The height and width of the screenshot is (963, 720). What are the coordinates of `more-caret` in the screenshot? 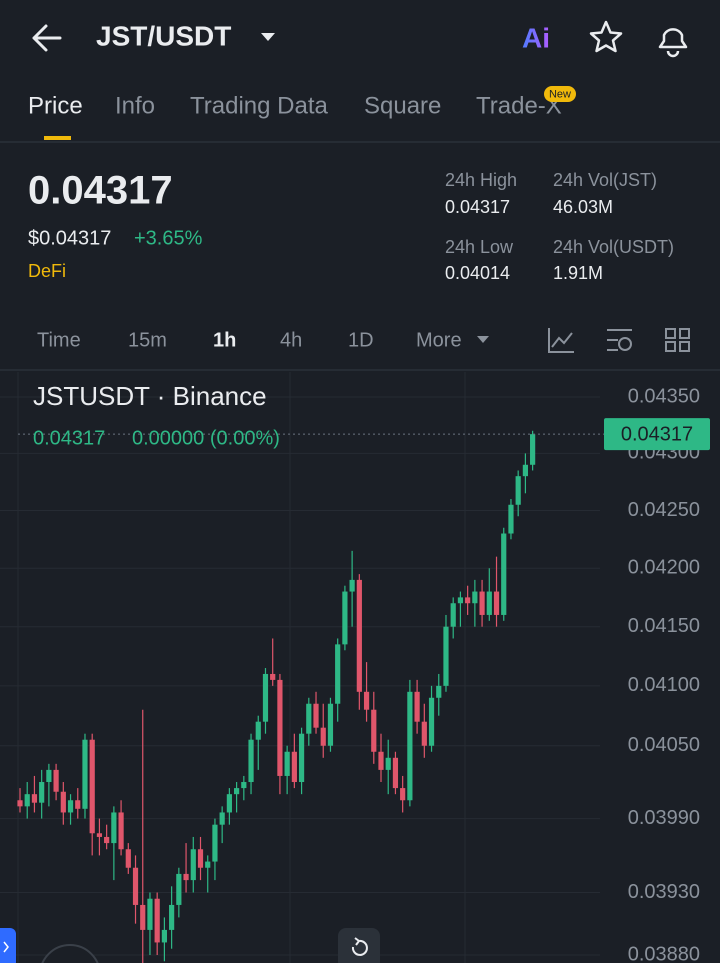 It's located at (483, 339).